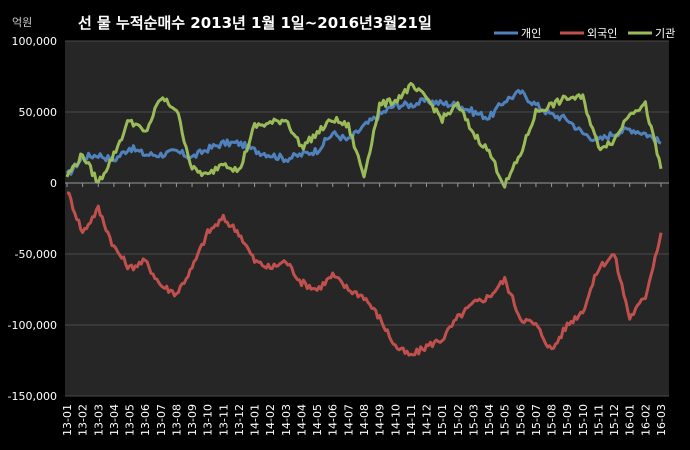 The width and height of the screenshot is (690, 450). What do you see at coordinates (602, 33) in the screenshot?
I see `legend-label: 외국인` at bounding box center [602, 33].